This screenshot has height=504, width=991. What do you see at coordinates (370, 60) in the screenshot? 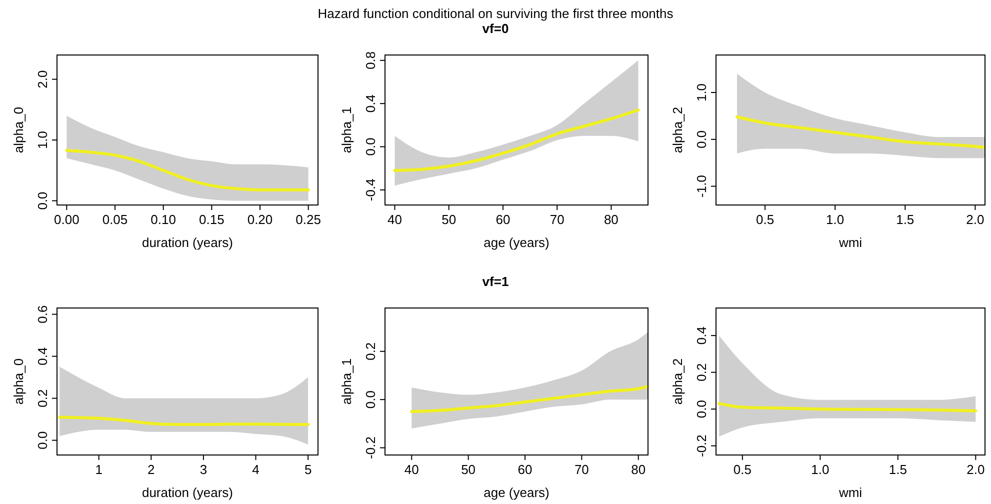
I see `y-tick-label: 0.8` at bounding box center [370, 60].